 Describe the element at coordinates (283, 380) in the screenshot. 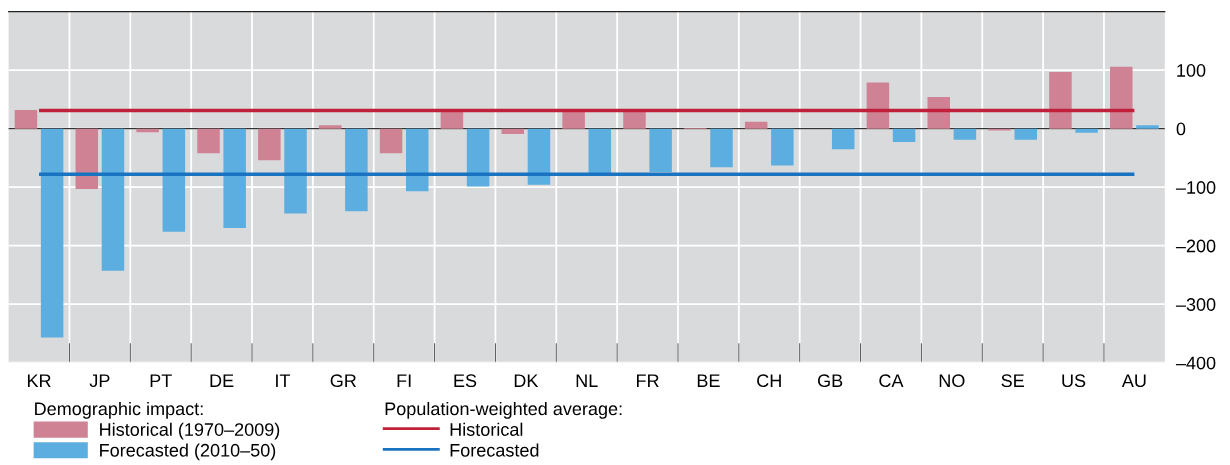

I see `x-tick-label: IT` at that location.